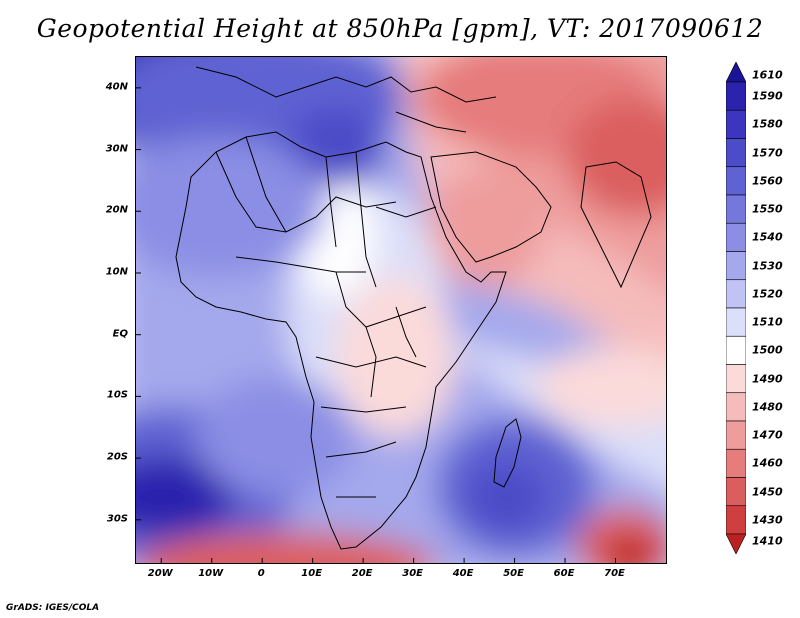 This screenshot has height=618, width=800. I want to click on lat-label-10n: 10N, so click(116, 272).